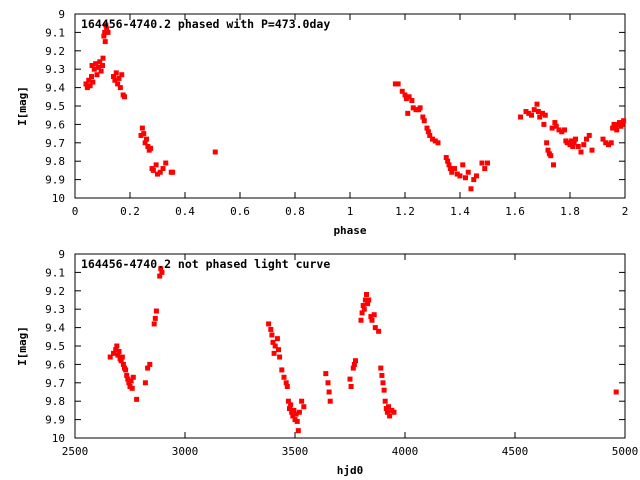  I want to click on x-tick-label: 2, so click(625, 211).